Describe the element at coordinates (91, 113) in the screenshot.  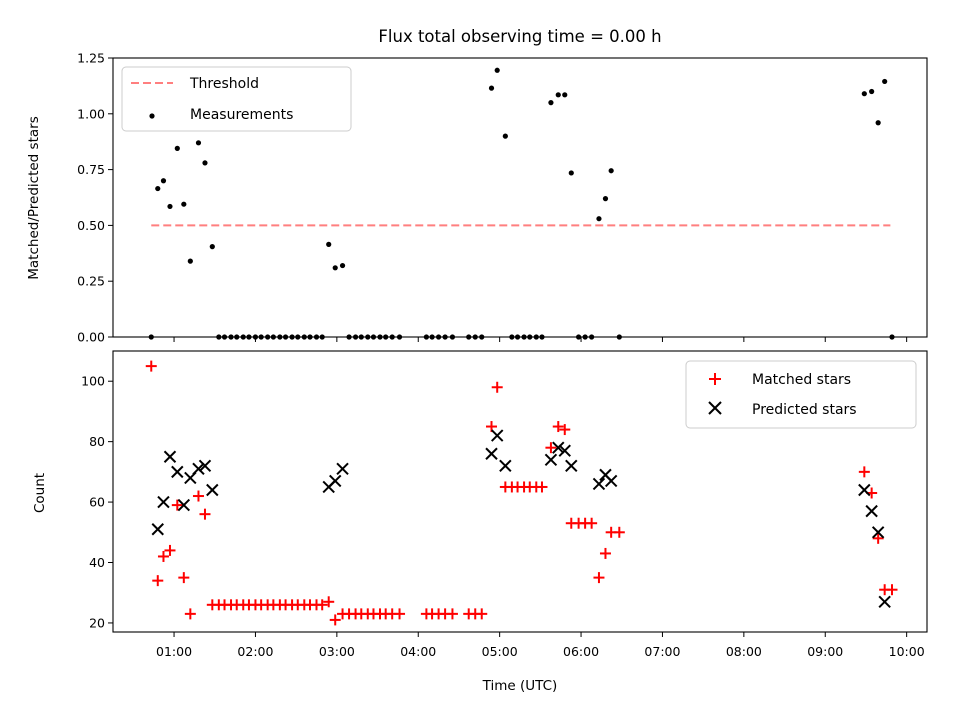
I see `top-y-tick-label: 1.00` at that location.